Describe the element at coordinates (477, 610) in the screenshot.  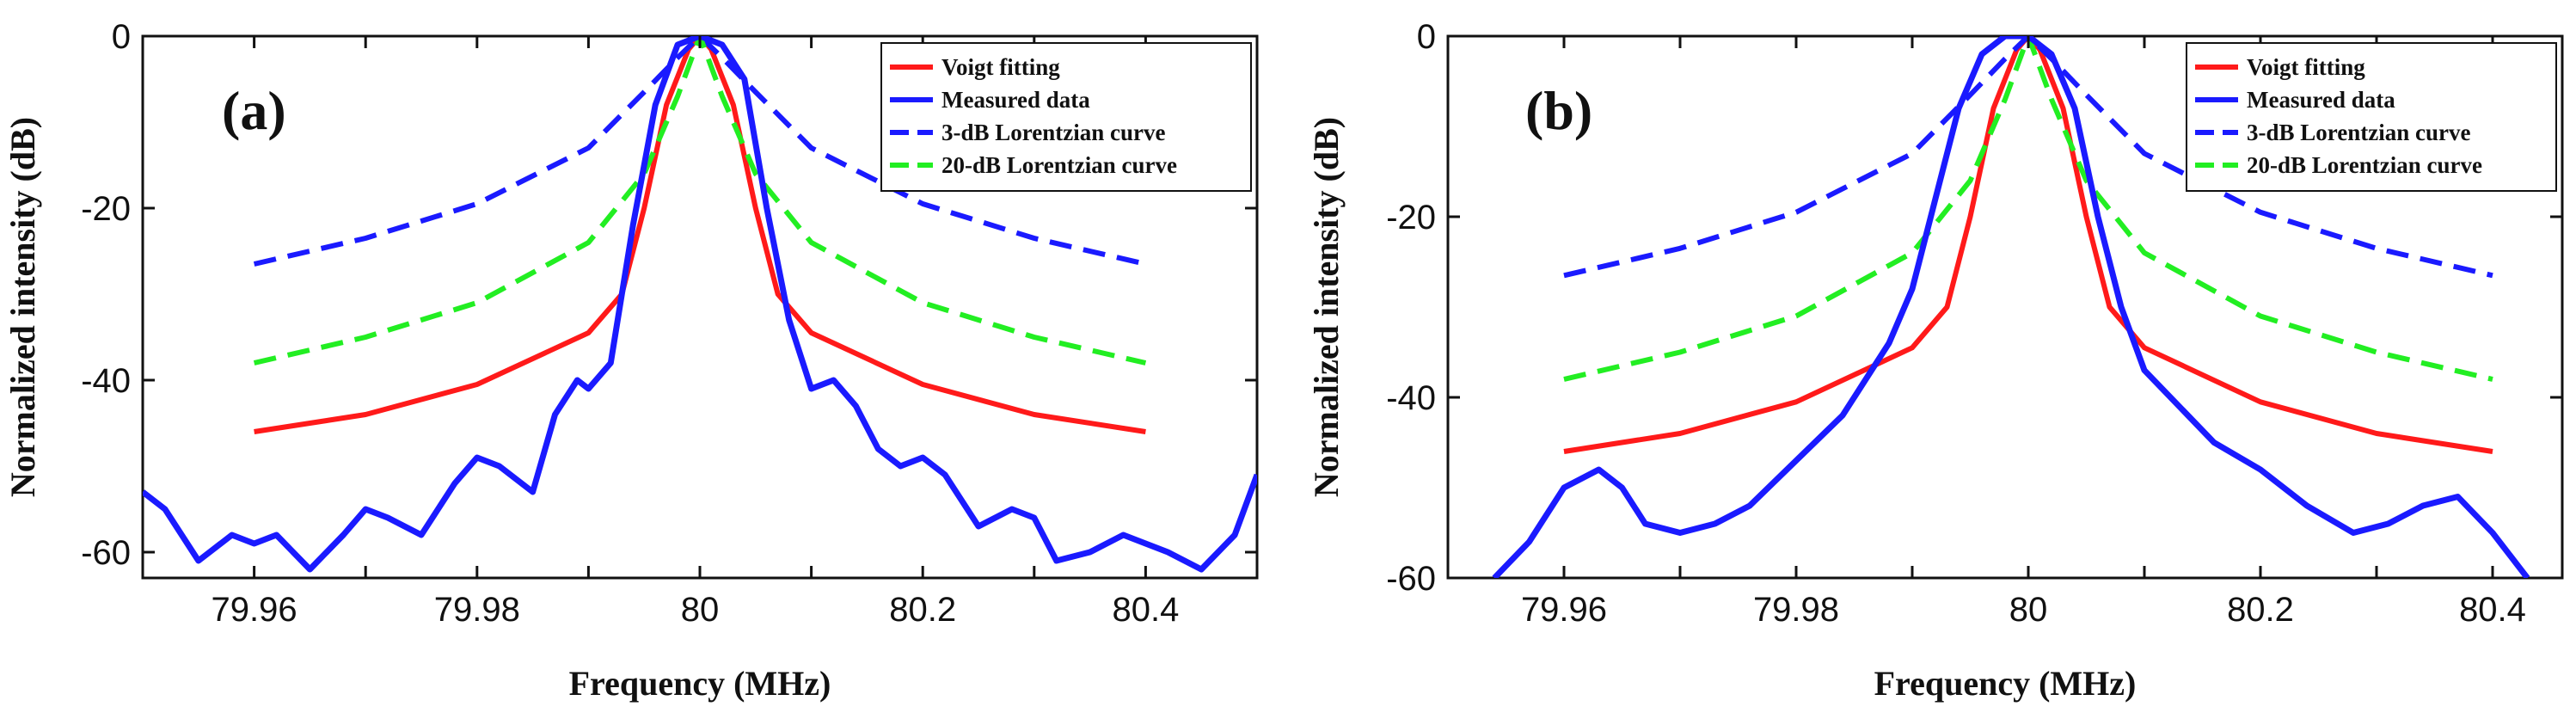
I see `x-tick-label-a-2: 79.98` at that location.